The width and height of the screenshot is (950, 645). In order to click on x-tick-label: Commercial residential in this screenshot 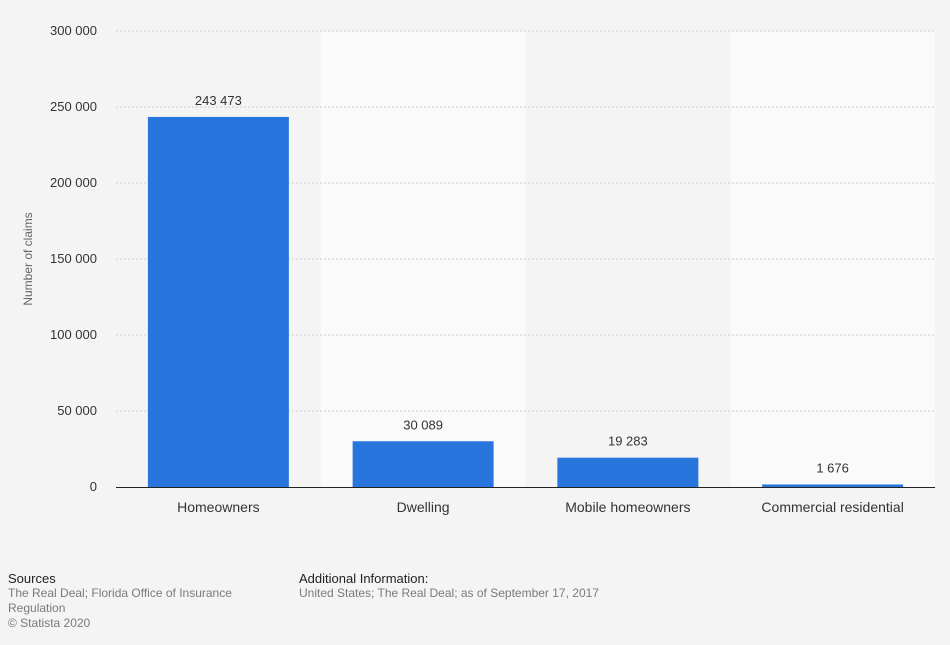, I will do `click(832, 507)`.